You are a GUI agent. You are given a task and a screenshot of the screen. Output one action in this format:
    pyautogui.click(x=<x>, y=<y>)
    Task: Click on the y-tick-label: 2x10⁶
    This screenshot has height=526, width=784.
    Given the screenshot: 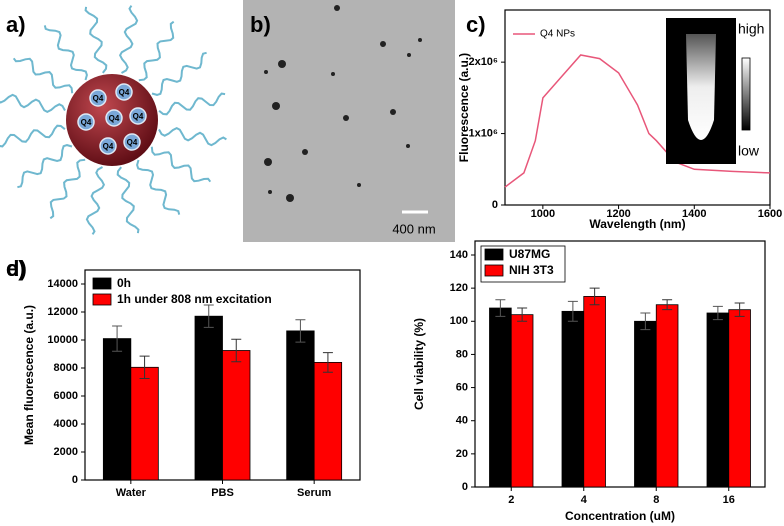 What is the action you would take?
    pyautogui.click(x=483, y=62)
    